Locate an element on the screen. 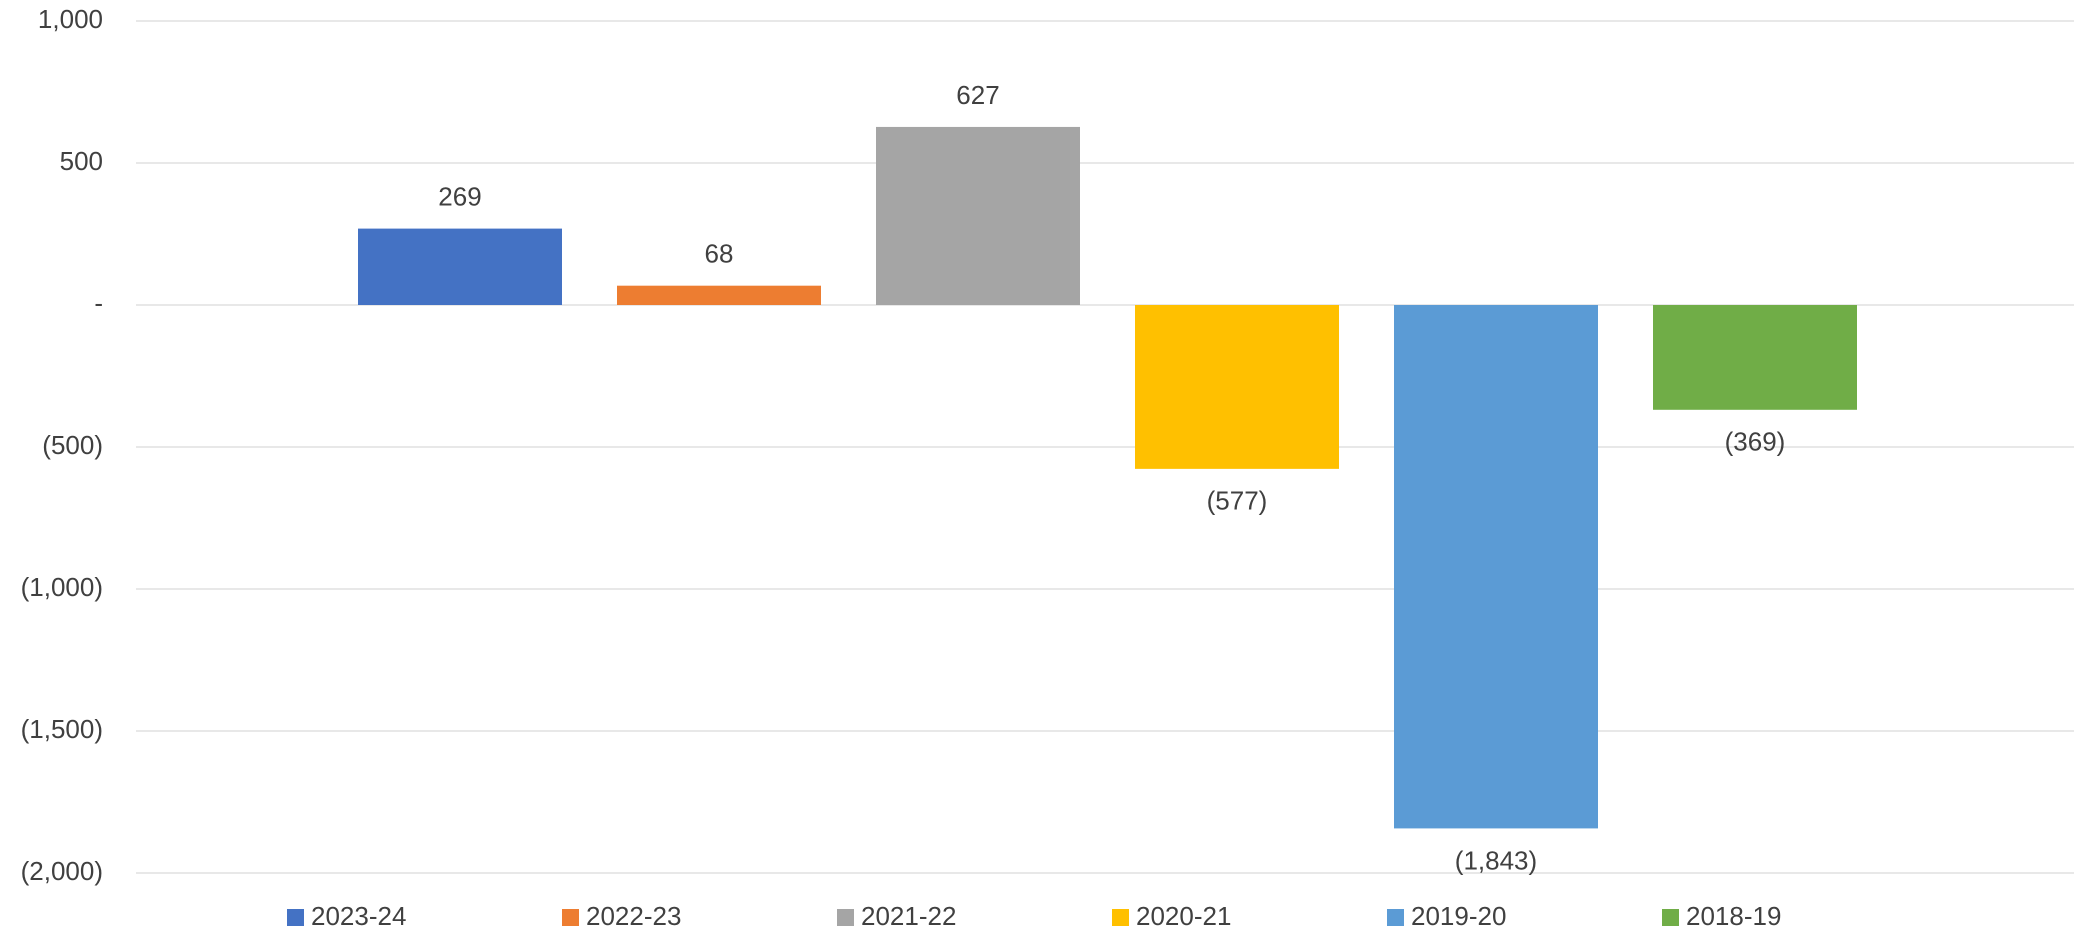  legend-label: 2018-19 is located at coordinates (1733, 916).